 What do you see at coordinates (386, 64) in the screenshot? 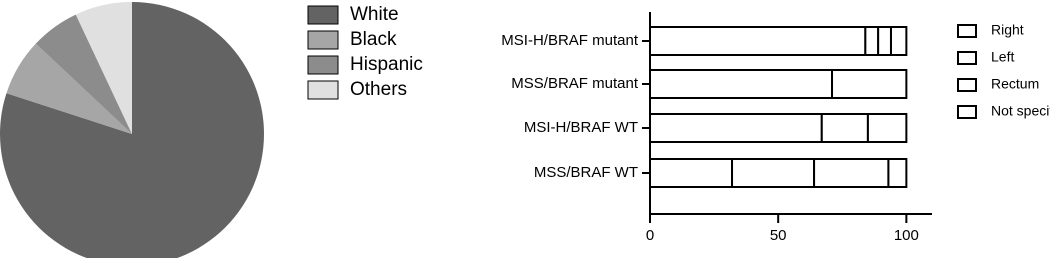
I see `legend-label: Hispanic` at bounding box center [386, 64].